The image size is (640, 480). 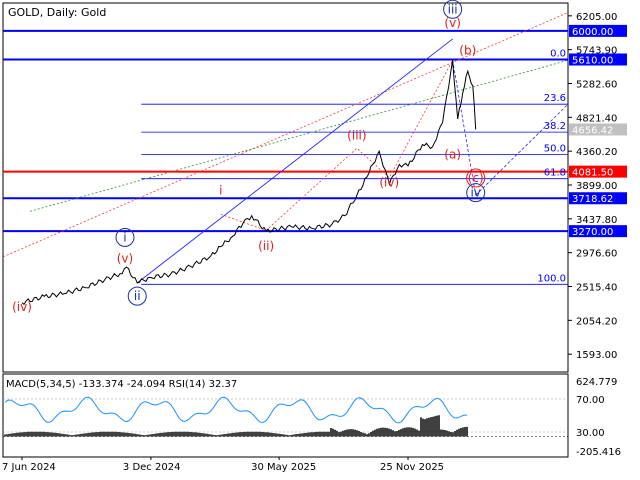 What do you see at coordinates (596, 51) in the screenshot?
I see `price-tick-label-1: 5743.90` at bounding box center [596, 51].